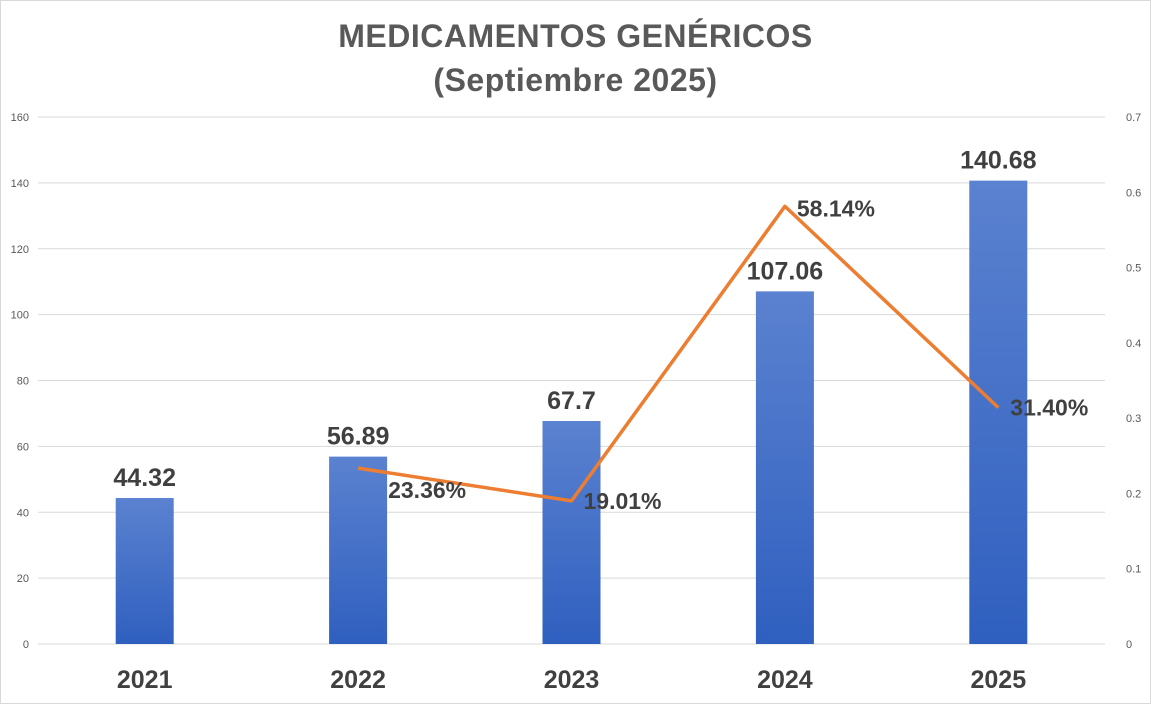 This screenshot has height=704, width=1151. Describe the element at coordinates (23, 579) in the screenshot. I see `y-left-tick-label: 20` at that location.